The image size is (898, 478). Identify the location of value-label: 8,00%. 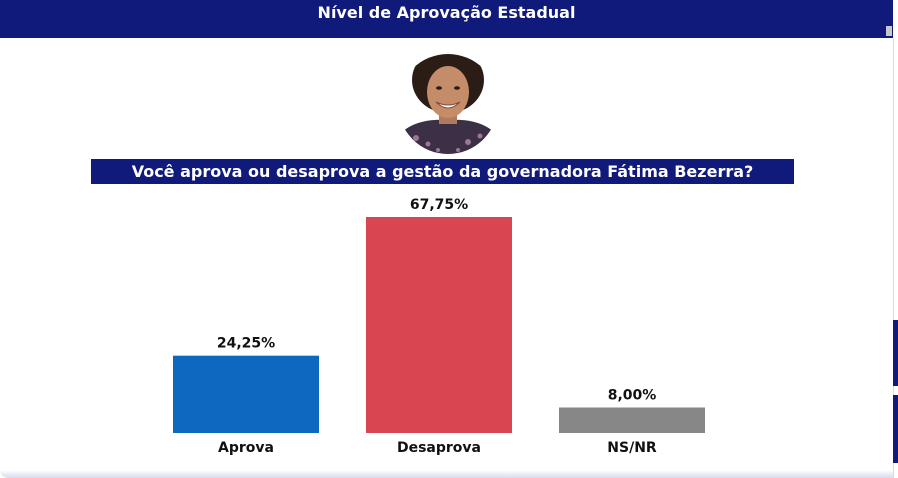
(632, 395).